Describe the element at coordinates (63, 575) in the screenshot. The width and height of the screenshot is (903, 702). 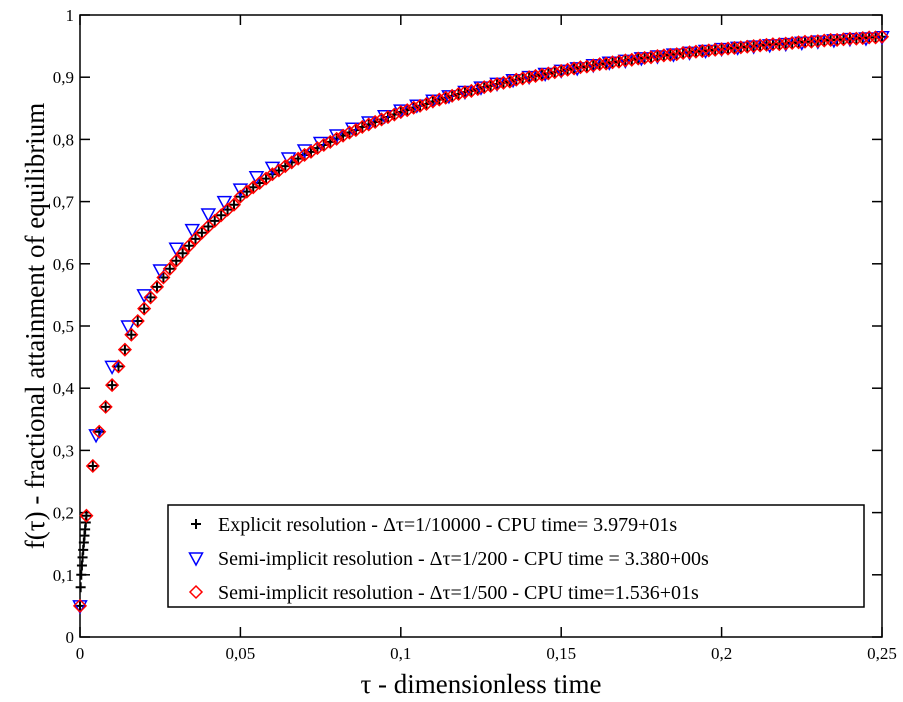
I see `y-tick-label: 0,1` at that location.